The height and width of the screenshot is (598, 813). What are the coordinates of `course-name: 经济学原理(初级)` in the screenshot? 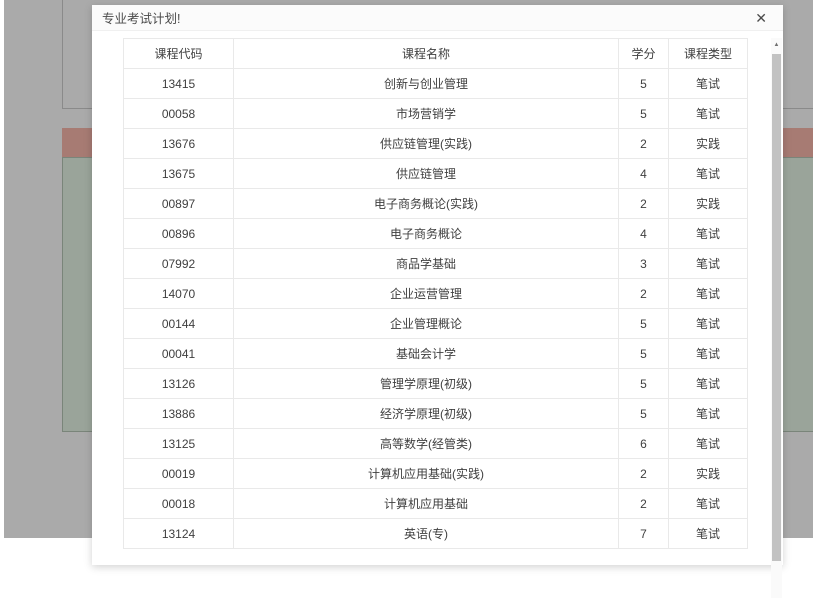 It's located at (426, 413).